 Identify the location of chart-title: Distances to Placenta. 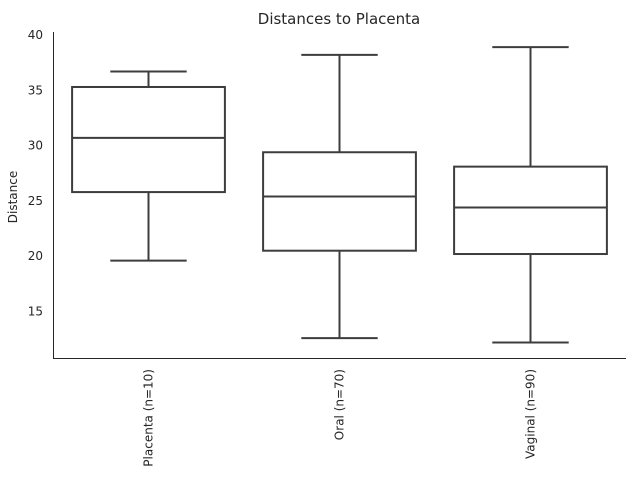
(339, 19).